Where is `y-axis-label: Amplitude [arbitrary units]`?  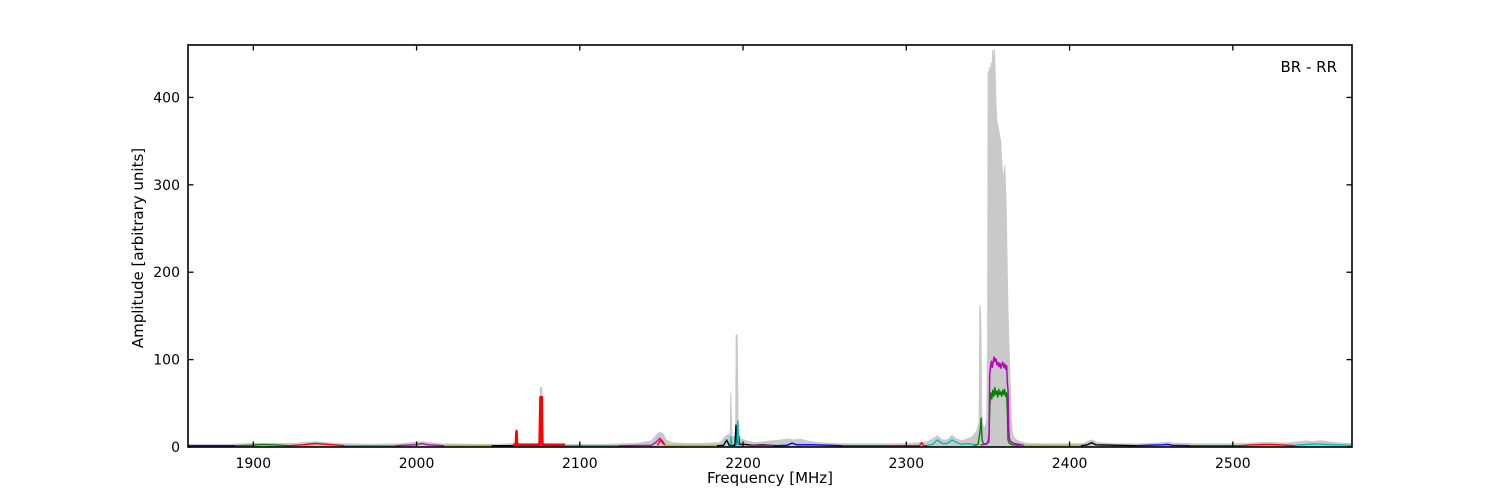 y-axis-label: Amplitude [arbitrary units] is located at coordinates (138, 248).